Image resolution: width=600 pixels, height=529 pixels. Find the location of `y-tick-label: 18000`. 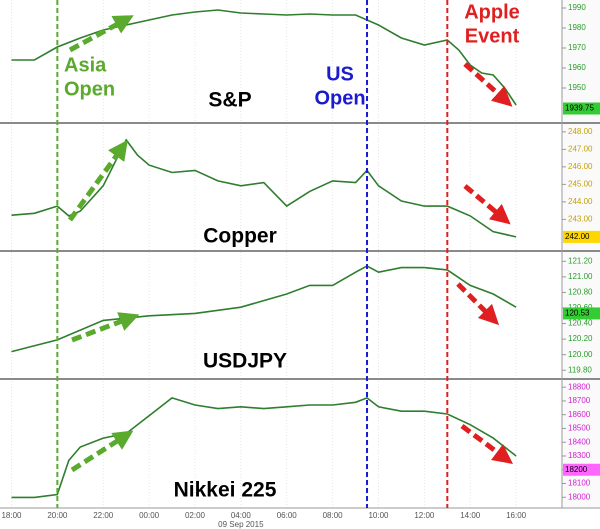

y-tick-label: 18000 is located at coordinates (579, 496).